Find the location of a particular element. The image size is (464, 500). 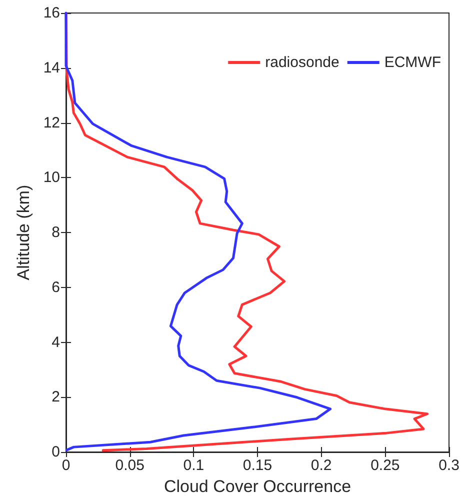

y-tick-label: 0 is located at coordinates (56, 452).